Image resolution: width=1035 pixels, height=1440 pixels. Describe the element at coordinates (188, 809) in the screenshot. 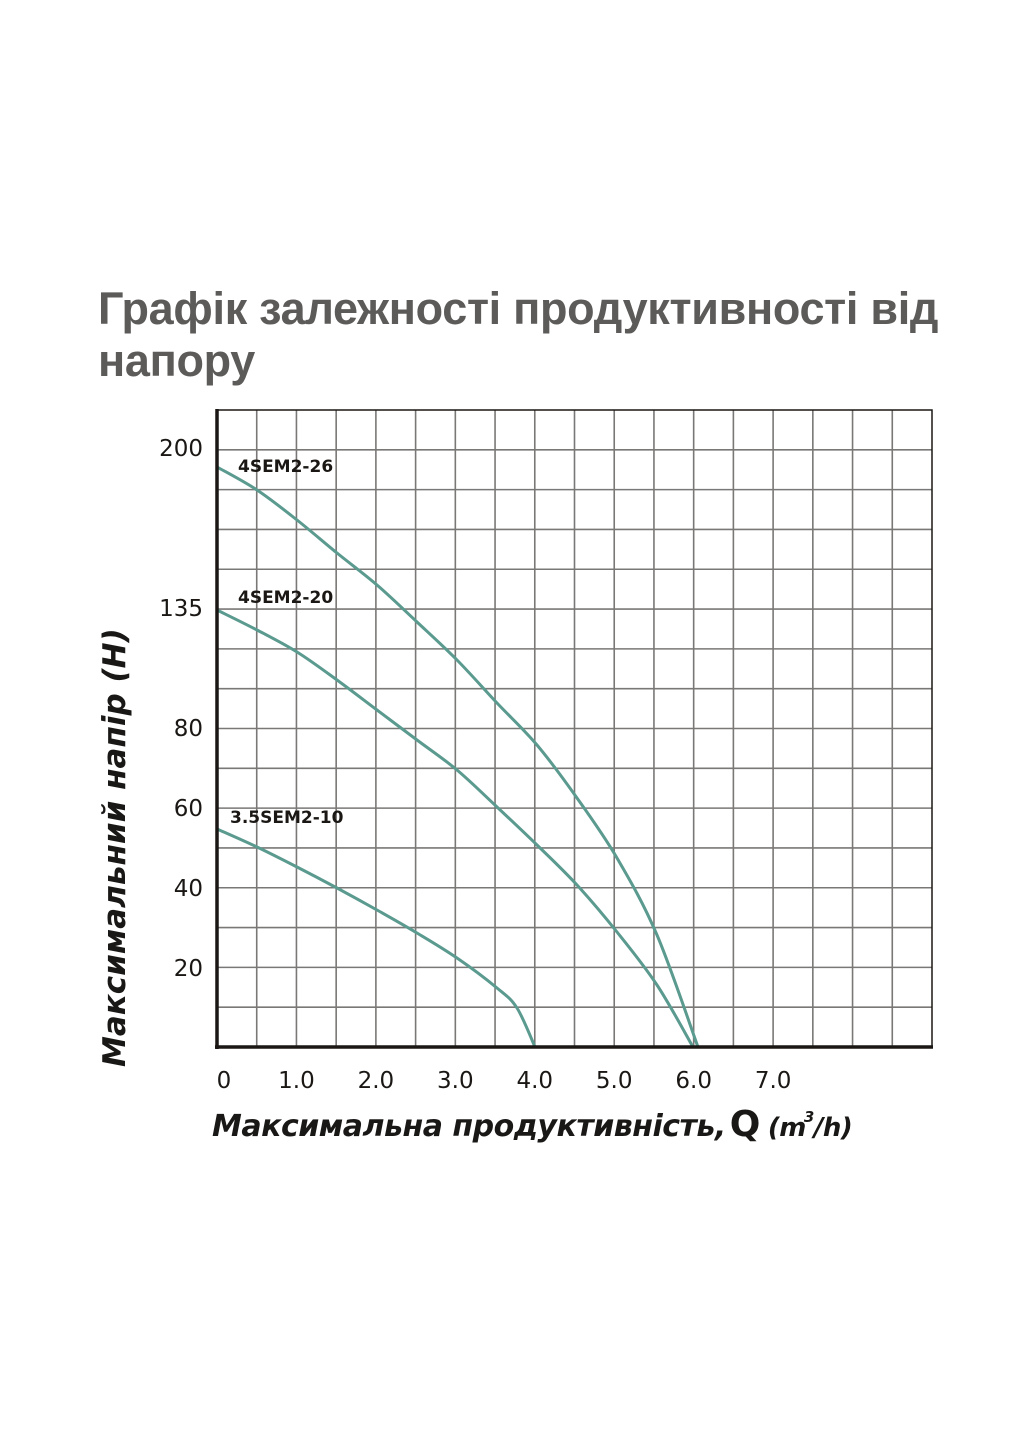

I see `y-tick-label: 60` at that location.